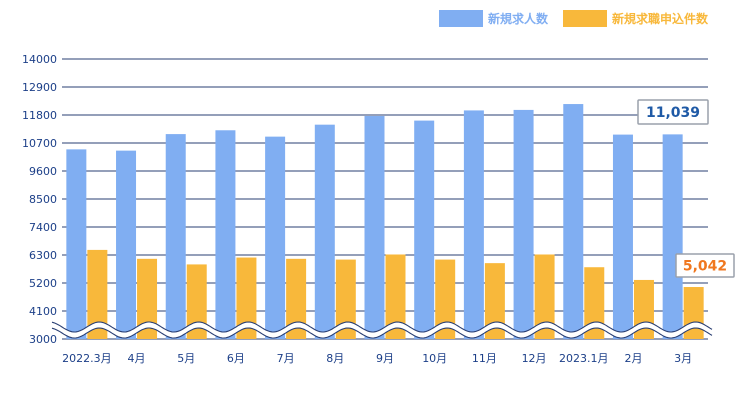  What do you see at coordinates (633, 358) in the screenshot?
I see `x-tick-label: 2月` at bounding box center [633, 358].